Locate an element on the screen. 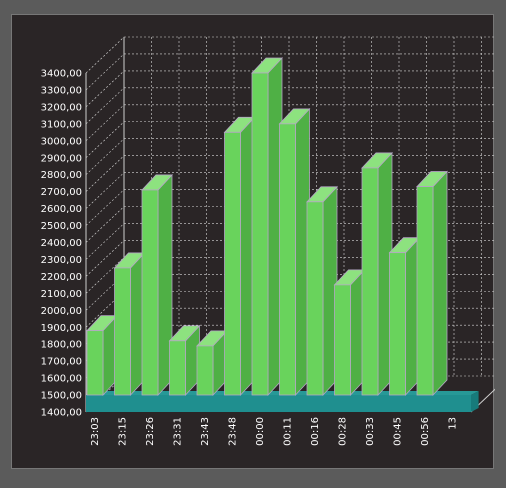  y-tick-label: 3200,00 is located at coordinates (61, 107).